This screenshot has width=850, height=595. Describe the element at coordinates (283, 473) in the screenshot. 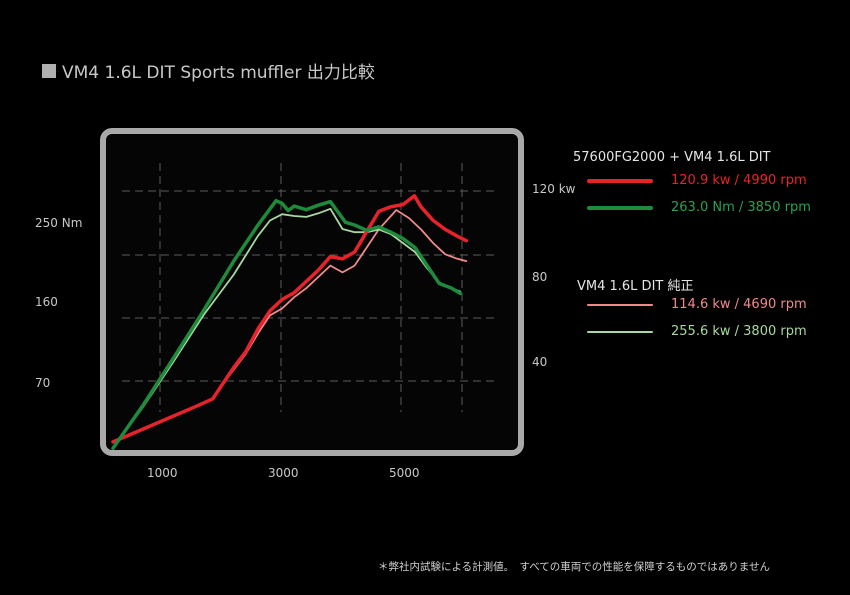

I see `x-tick-3000: 3000` at that location.